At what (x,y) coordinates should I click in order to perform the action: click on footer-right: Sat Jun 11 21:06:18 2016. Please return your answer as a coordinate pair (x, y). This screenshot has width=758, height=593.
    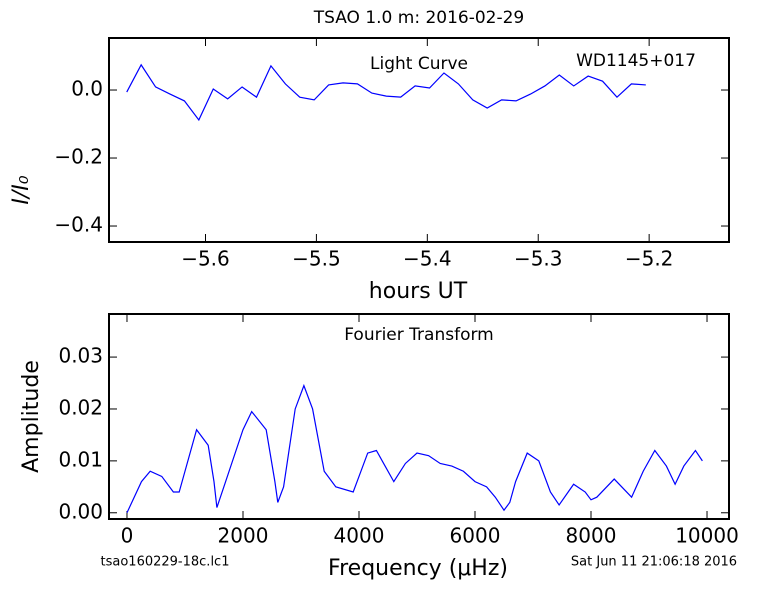
    Looking at the image, I should click on (654, 562).